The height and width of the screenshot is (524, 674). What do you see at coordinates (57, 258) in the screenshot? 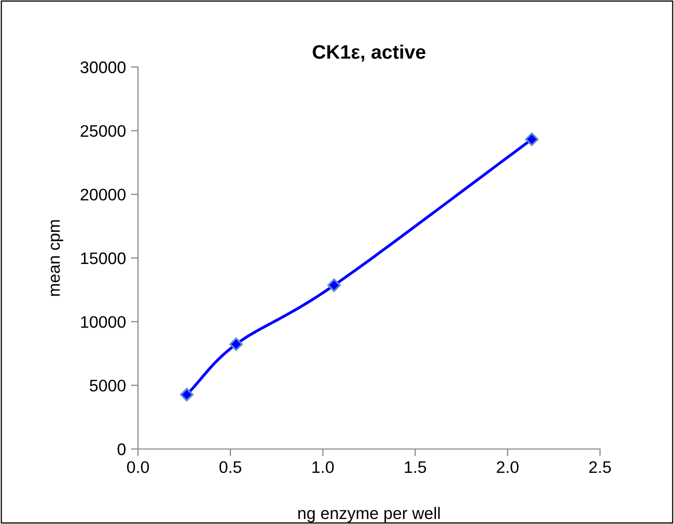
I see `y-axis-title: mean cpm` at bounding box center [57, 258].